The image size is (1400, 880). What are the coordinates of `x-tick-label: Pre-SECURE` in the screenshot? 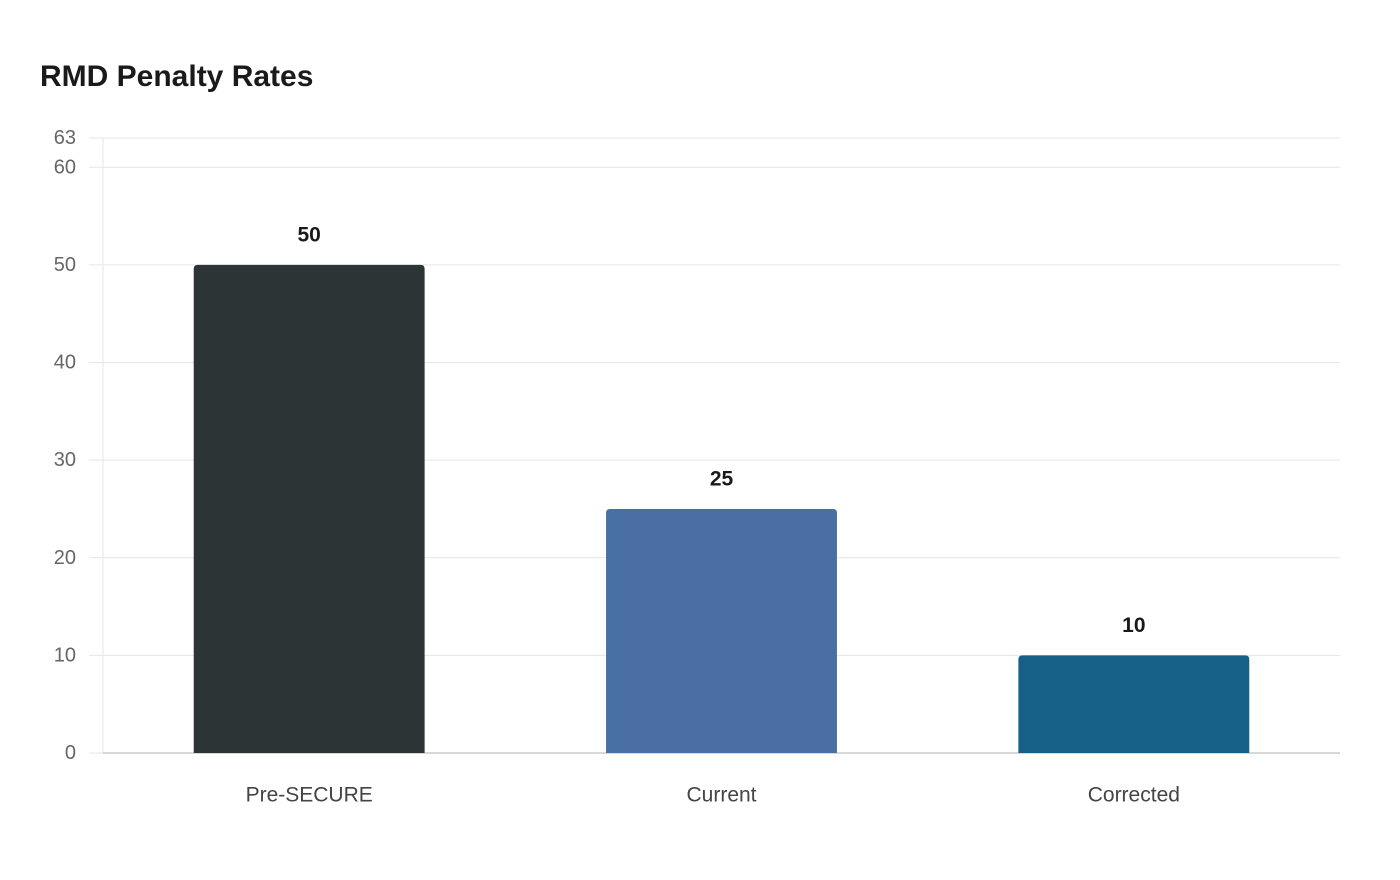 It's located at (309, 795).